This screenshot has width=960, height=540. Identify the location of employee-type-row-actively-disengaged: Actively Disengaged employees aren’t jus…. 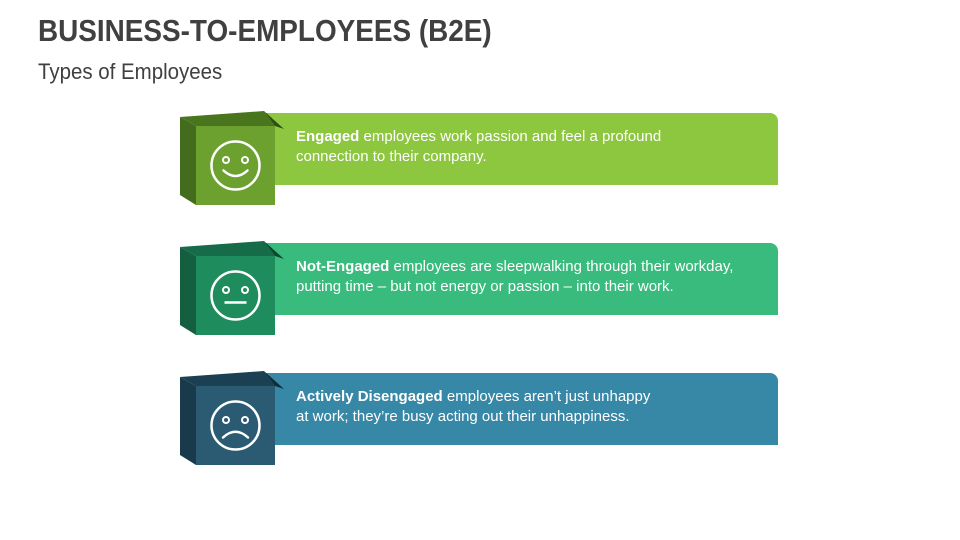
(488, 418).